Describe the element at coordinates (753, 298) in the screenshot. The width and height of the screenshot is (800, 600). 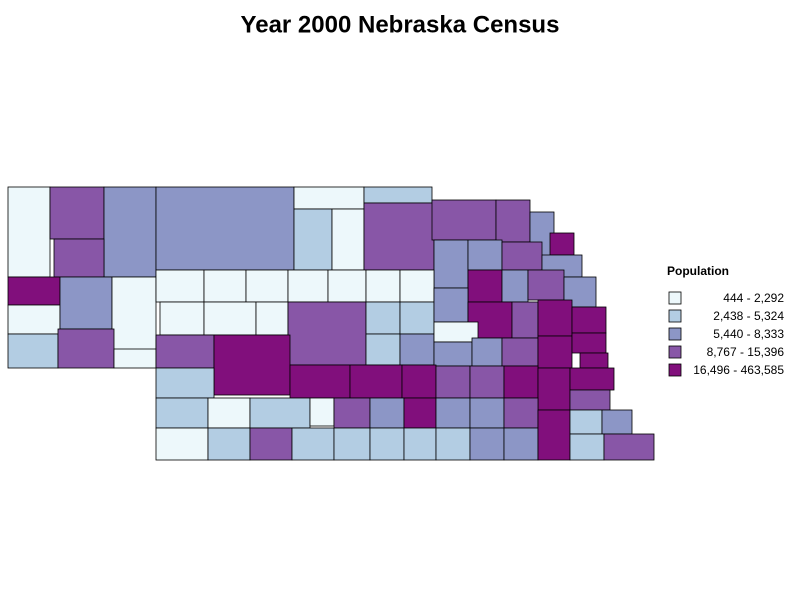
I see `legend-label: 444 - 2,292` at that location.